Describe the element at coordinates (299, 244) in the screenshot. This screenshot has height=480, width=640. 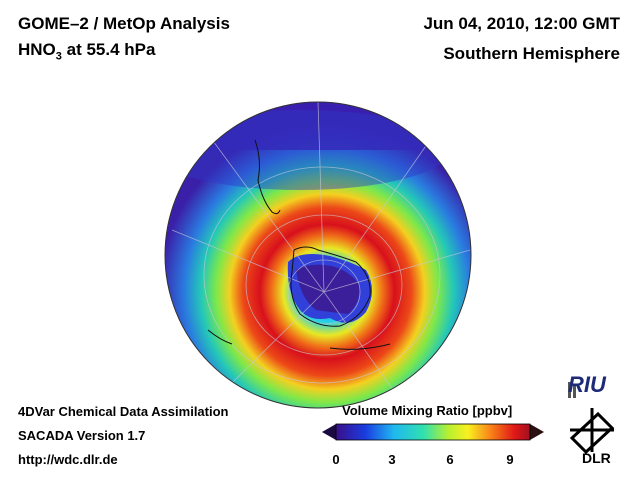
I see `coastlines` at that location.